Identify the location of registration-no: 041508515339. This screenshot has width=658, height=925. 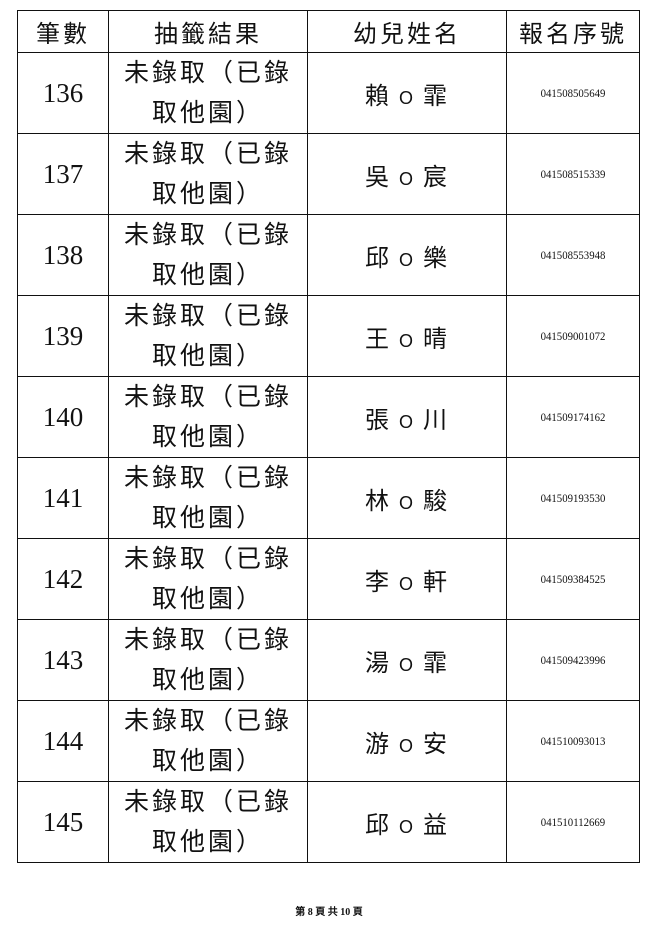
(573, 173).